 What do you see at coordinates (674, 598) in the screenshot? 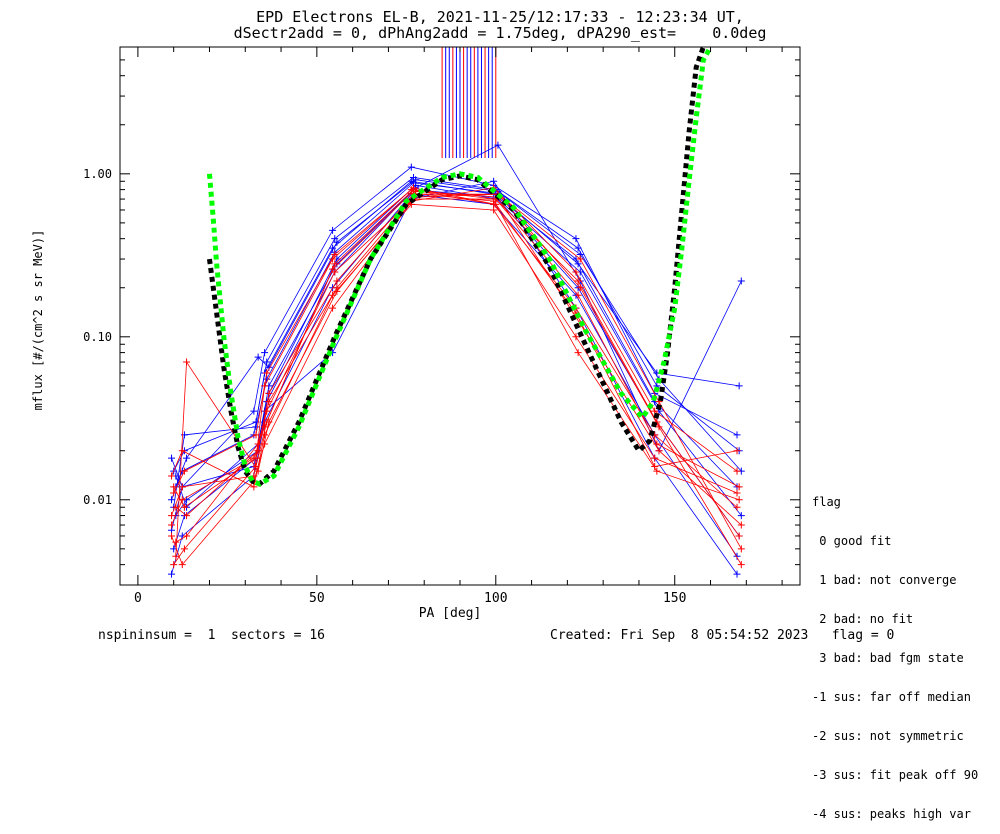
I see `x-tick-label: 150` at bounding box center [674, 598].